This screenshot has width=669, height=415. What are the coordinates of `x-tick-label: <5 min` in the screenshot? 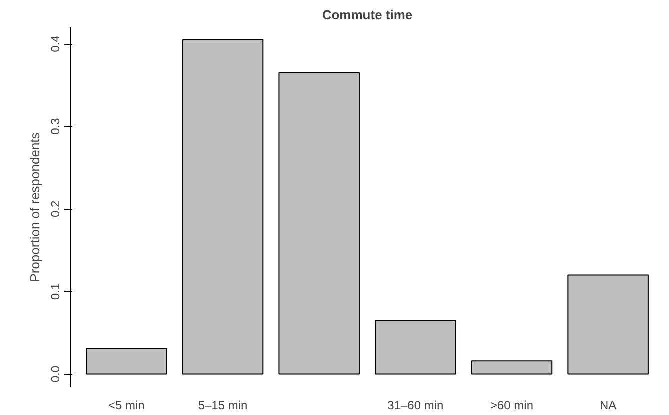 It's located at (126, 405).